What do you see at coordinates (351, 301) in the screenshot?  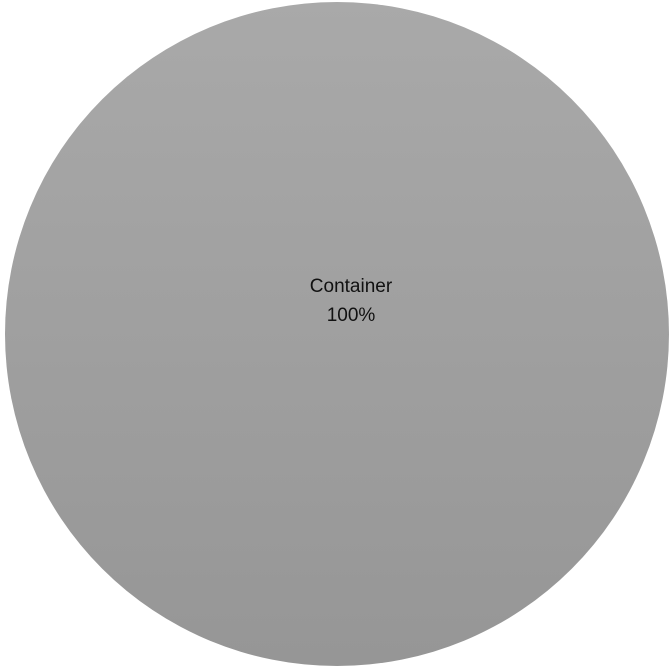 I see `pie-labels: Container 100%` at bounding box center [351, 301].